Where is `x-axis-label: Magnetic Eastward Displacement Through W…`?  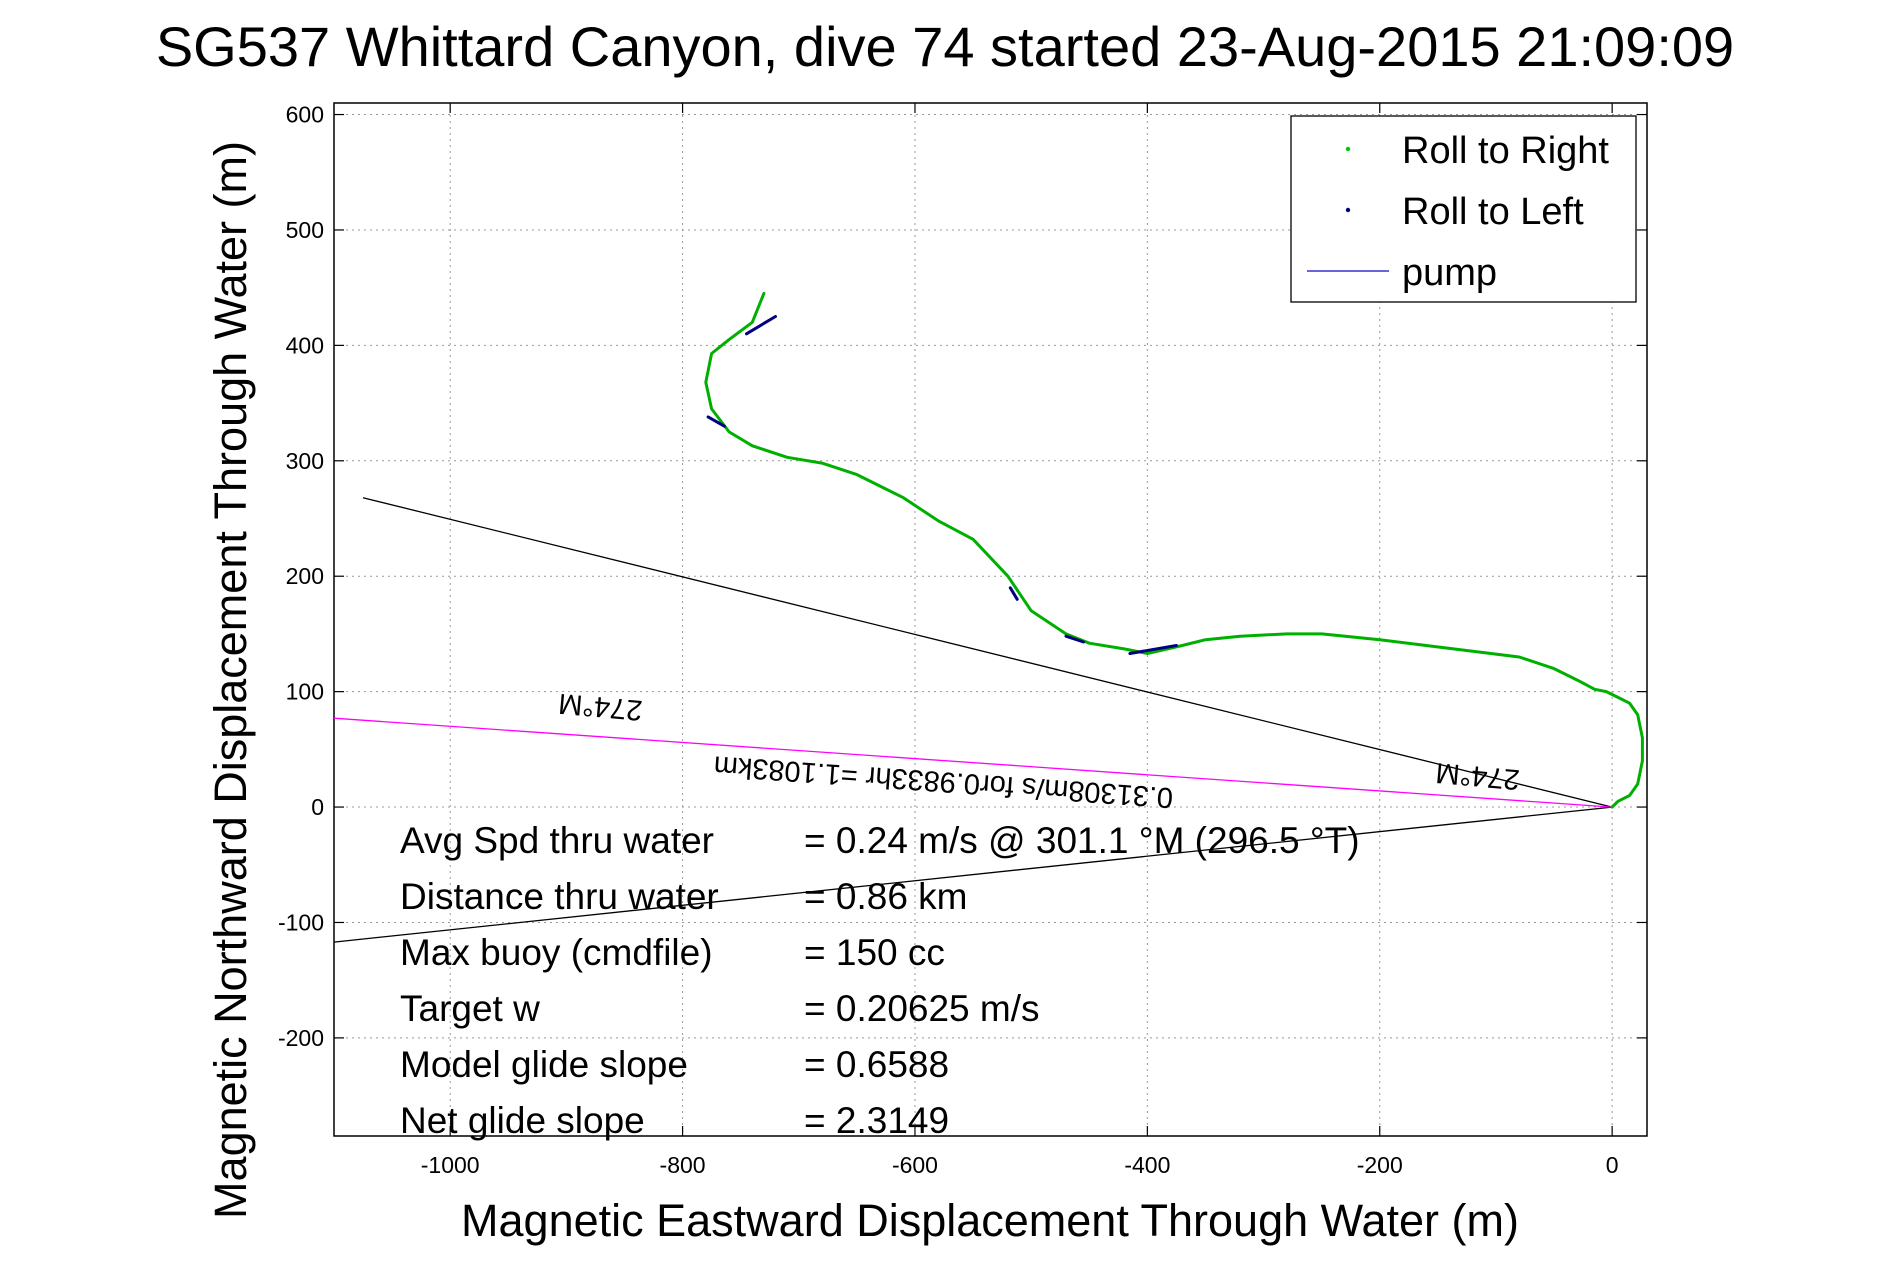 x-axis-label: Magnetic Eastward Displacement Through W… is located at coordinates (990, 1220).